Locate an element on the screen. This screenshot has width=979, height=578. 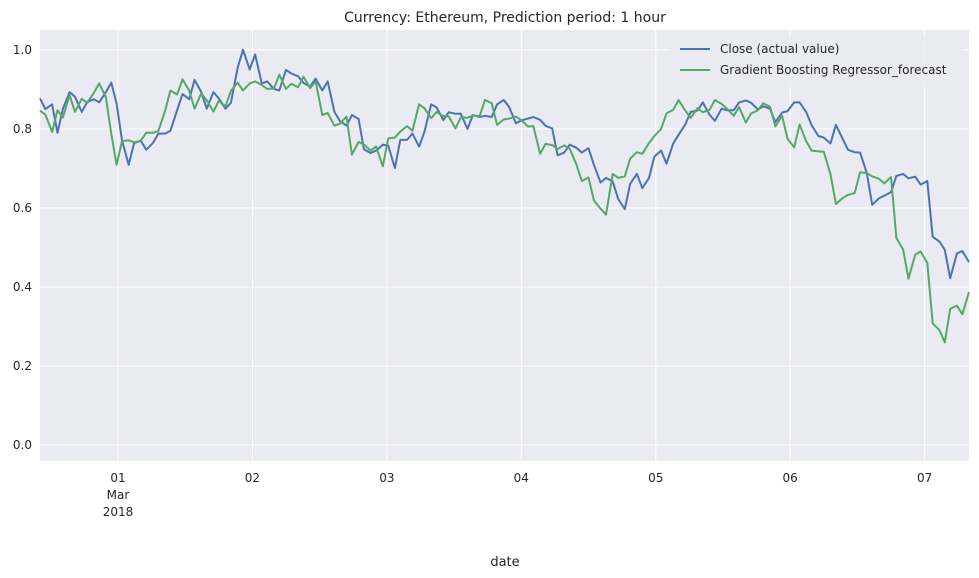
x-axis-label: date is located at coordinates (504, 562).